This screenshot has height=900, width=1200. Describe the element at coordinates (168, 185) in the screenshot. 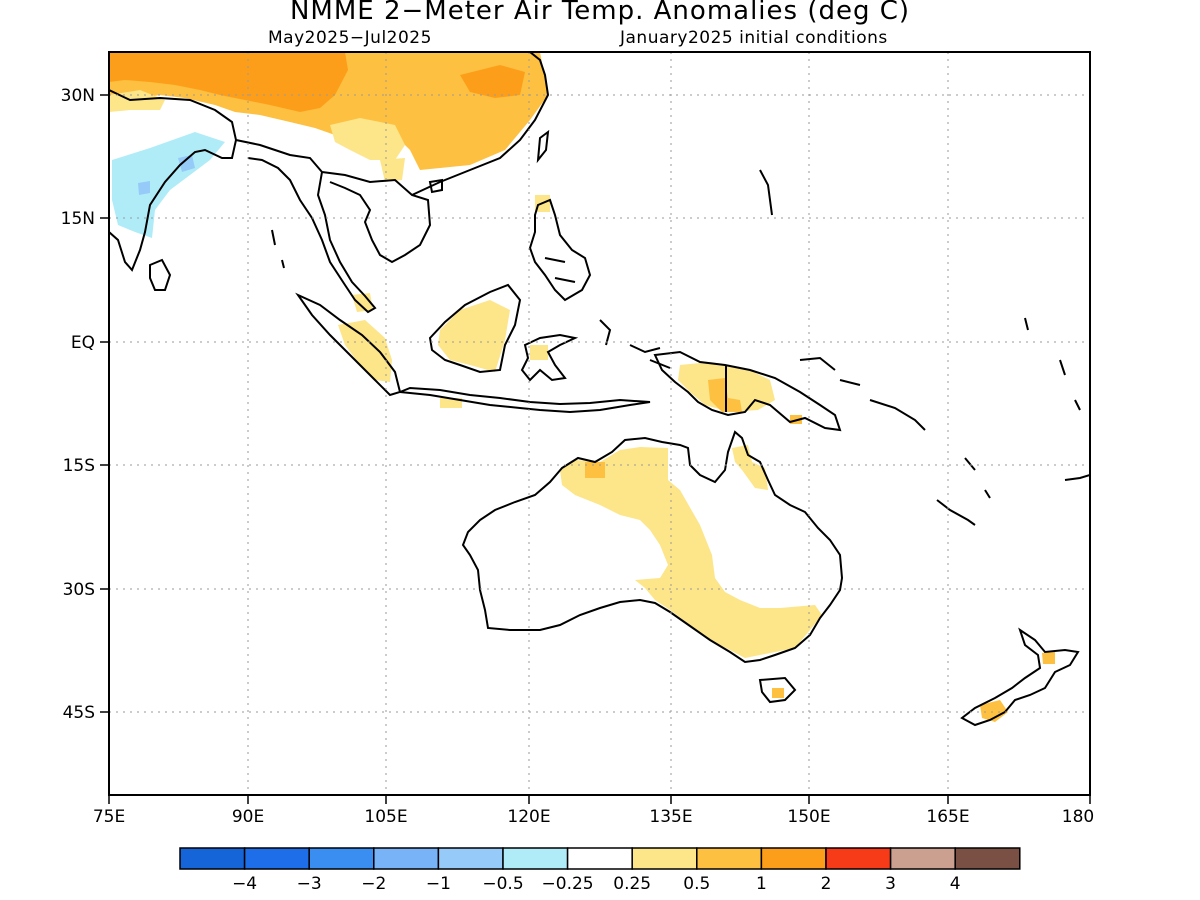

I see `anomaly-region-india-cool` at that location.